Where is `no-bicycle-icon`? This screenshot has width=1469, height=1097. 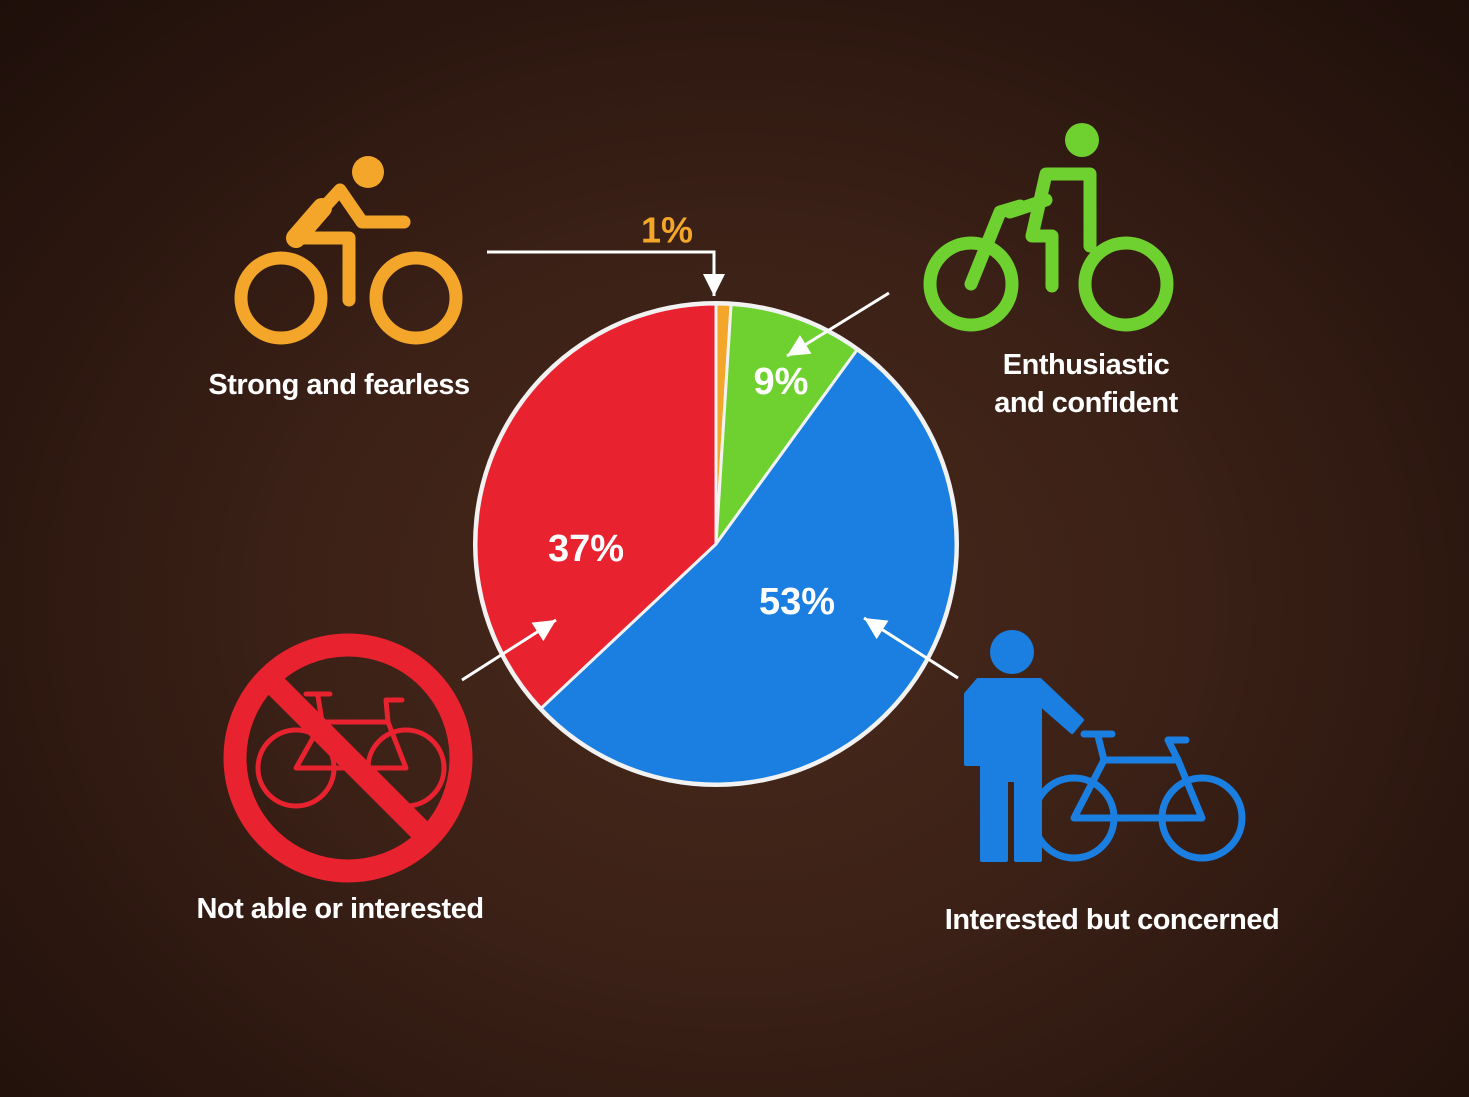 no-bicycle-icon is located at coordinates (348, 758).